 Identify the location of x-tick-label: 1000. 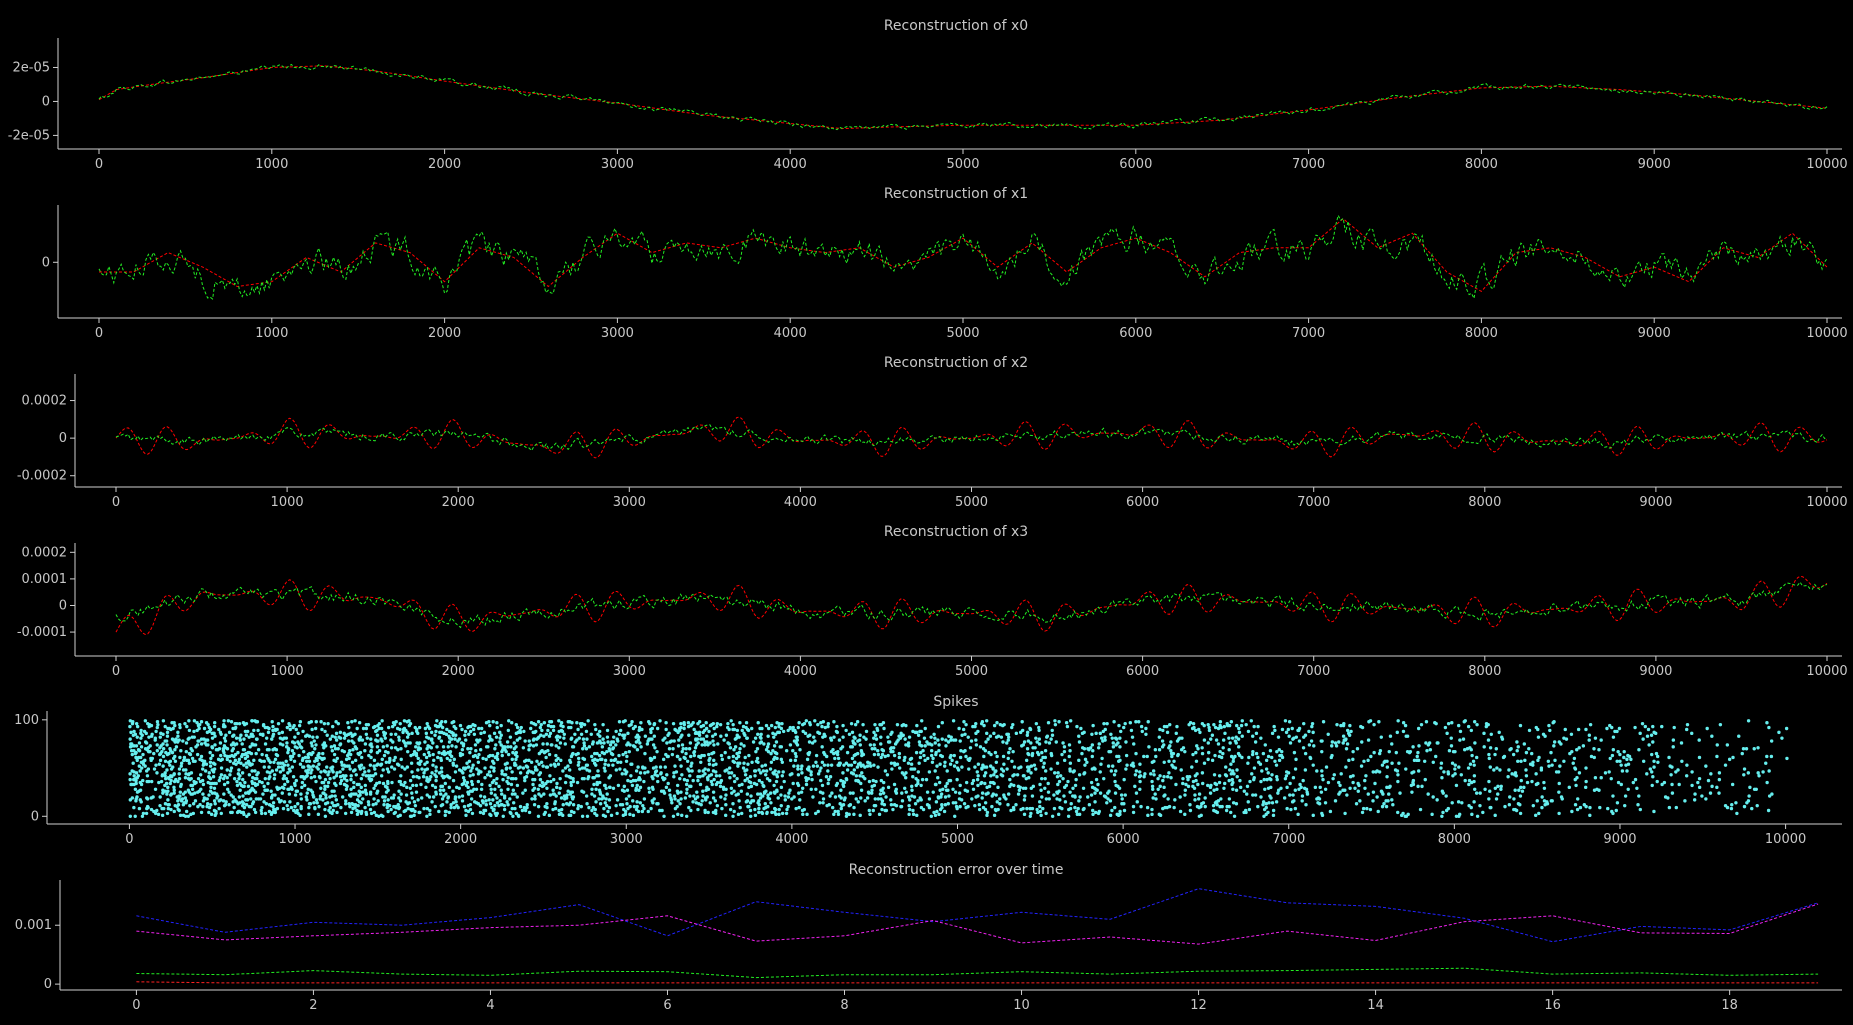
(294, 839).